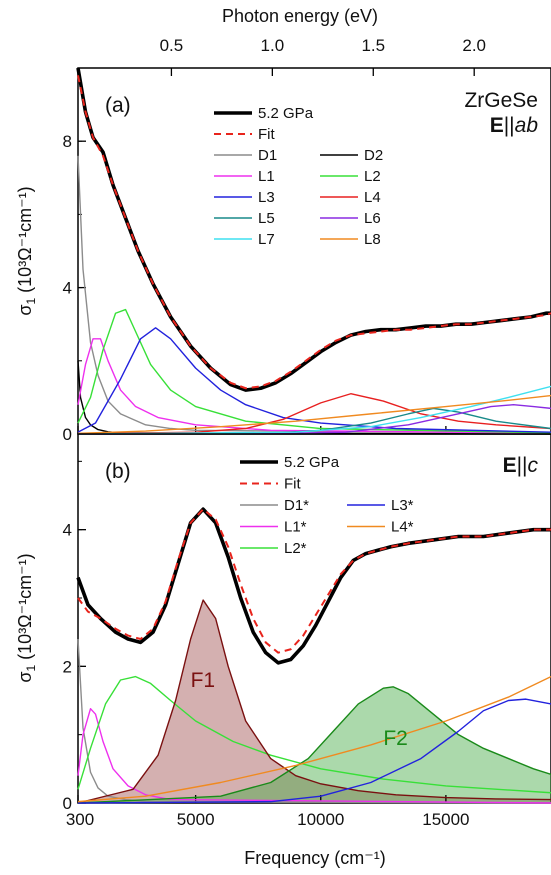 The image size is (551, 875). What do you see at coordinates (320, 819) in the screenshot?
I see `x-tick-label: 10000` at bounding box center [320, 819].